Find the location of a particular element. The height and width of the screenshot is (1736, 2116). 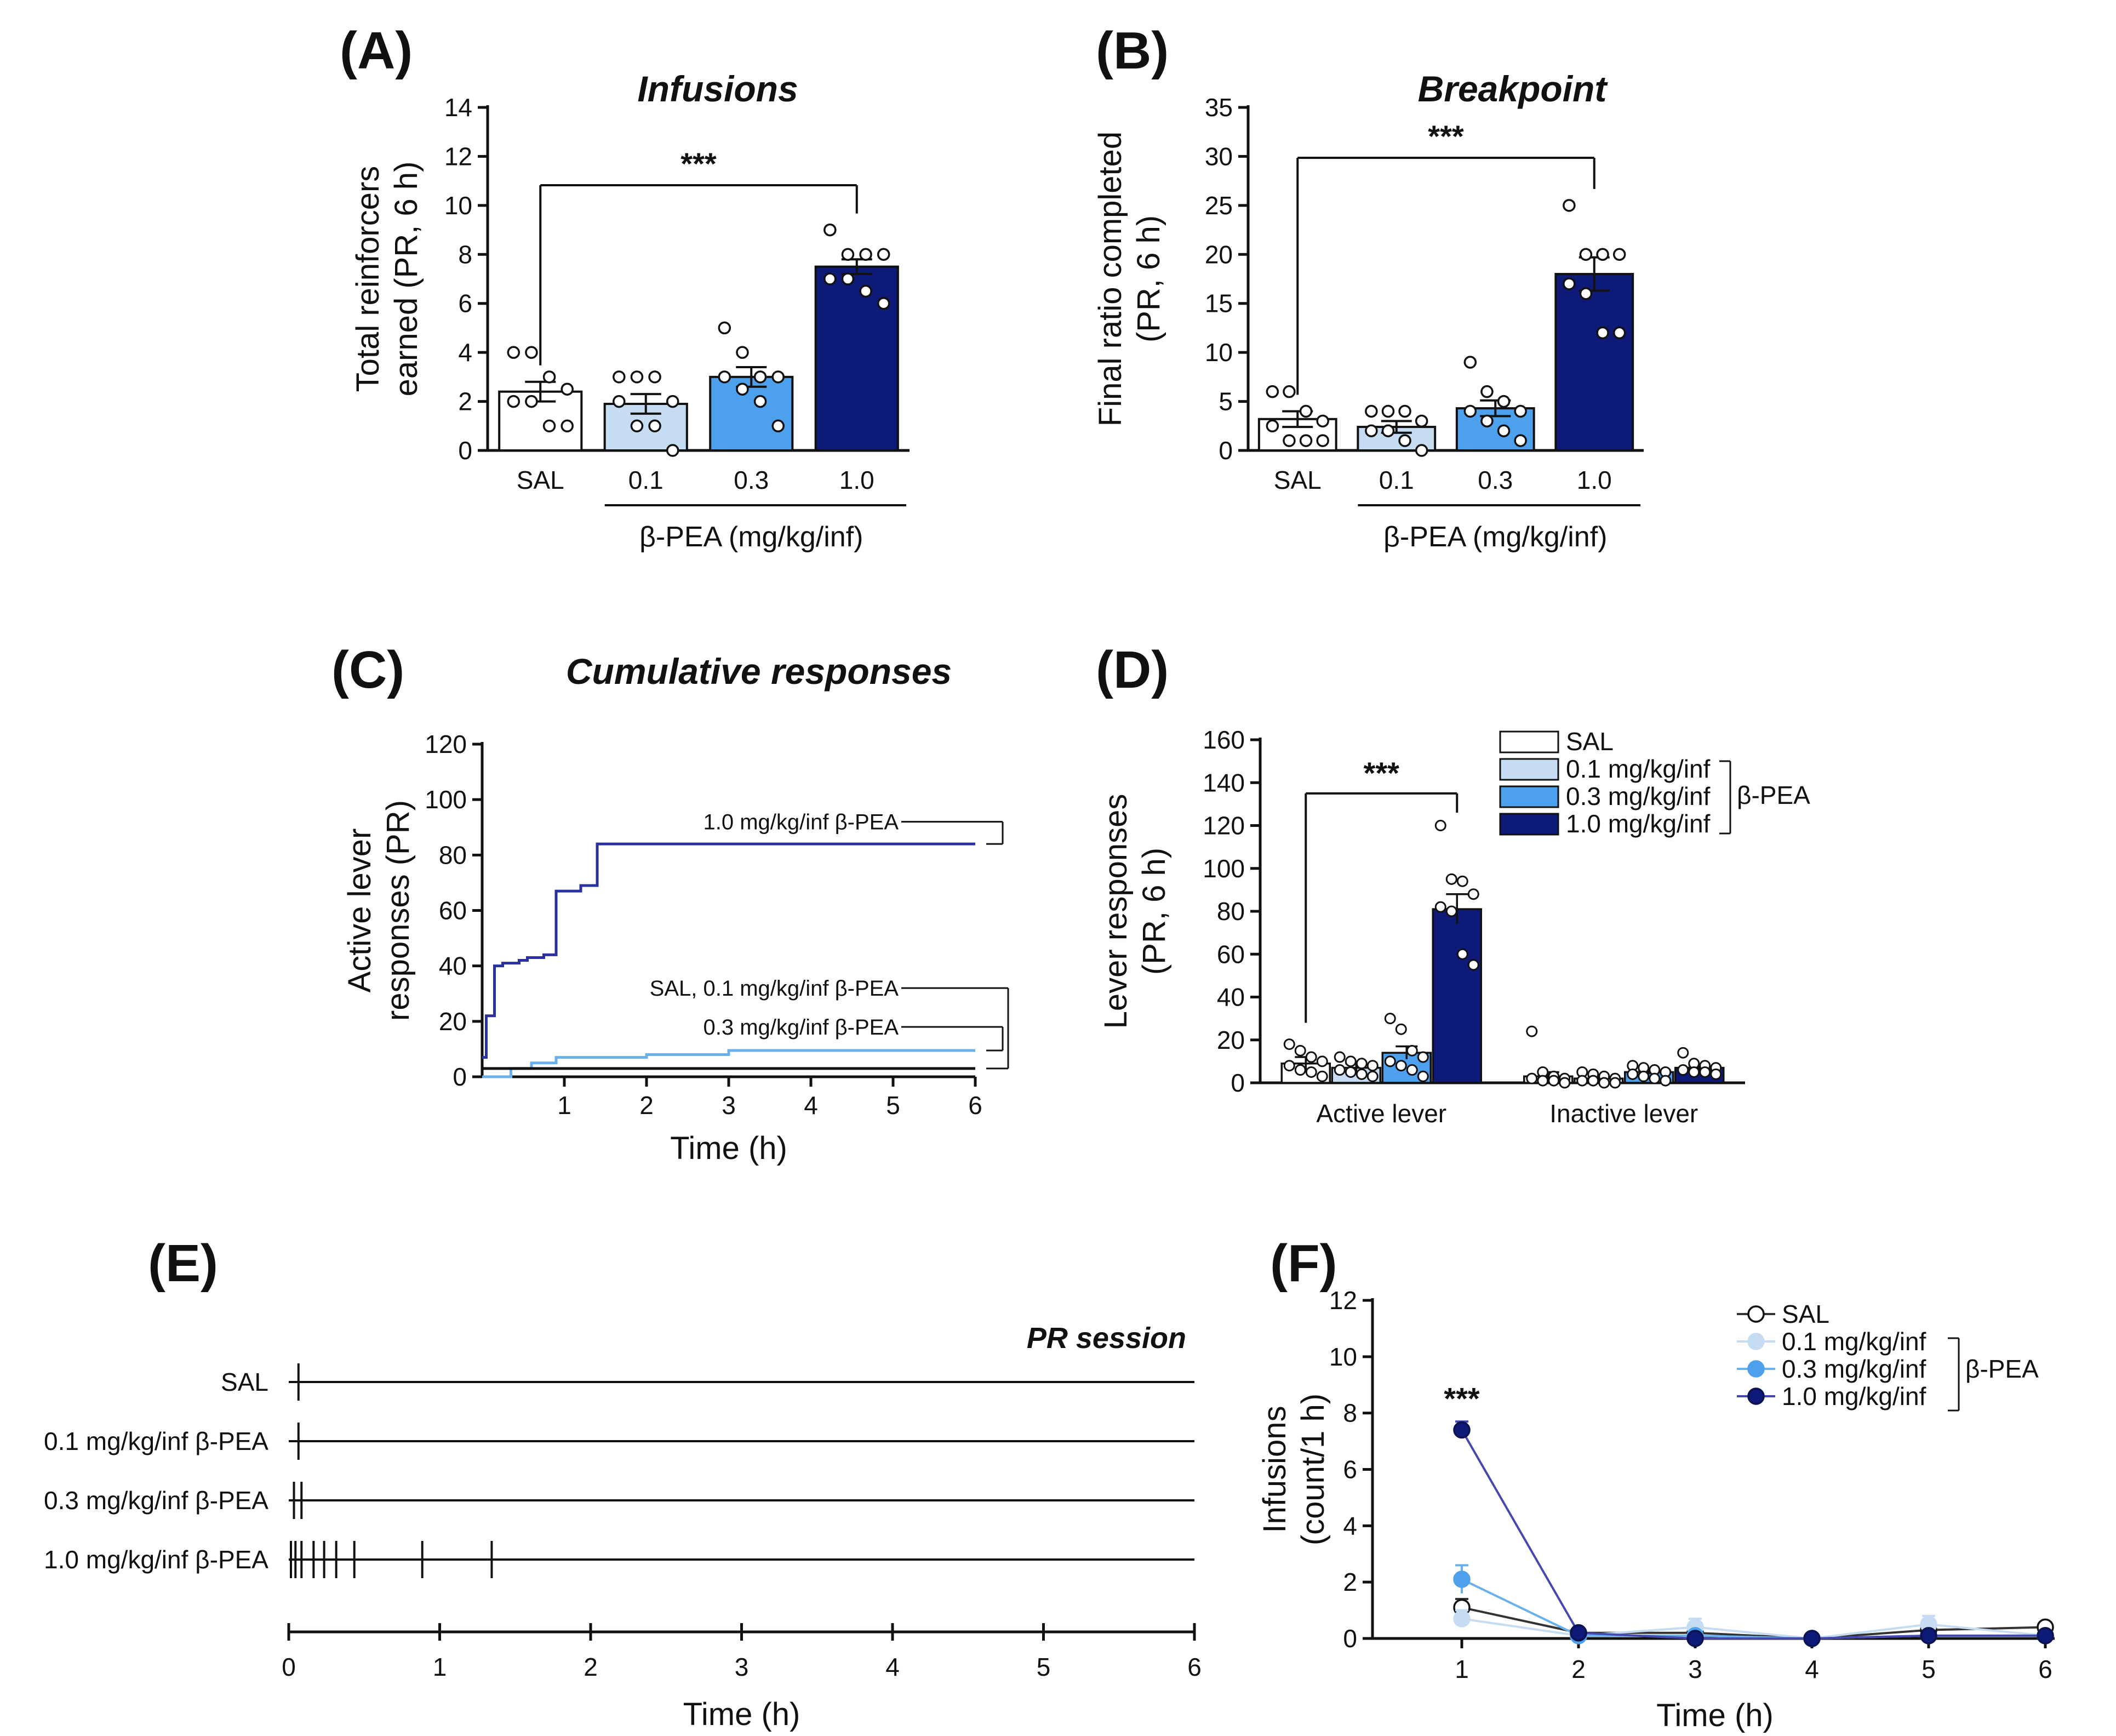

panel-label: (F) is located at coordinates (1304, 1264).